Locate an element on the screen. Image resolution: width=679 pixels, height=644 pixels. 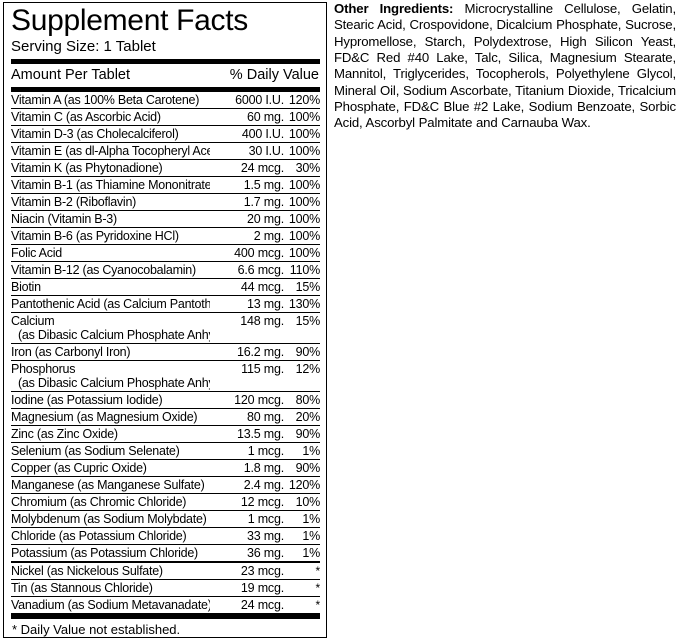
nutrient-name: Iodine (as Potassium Iodide) is located at coordinates (110, 400).